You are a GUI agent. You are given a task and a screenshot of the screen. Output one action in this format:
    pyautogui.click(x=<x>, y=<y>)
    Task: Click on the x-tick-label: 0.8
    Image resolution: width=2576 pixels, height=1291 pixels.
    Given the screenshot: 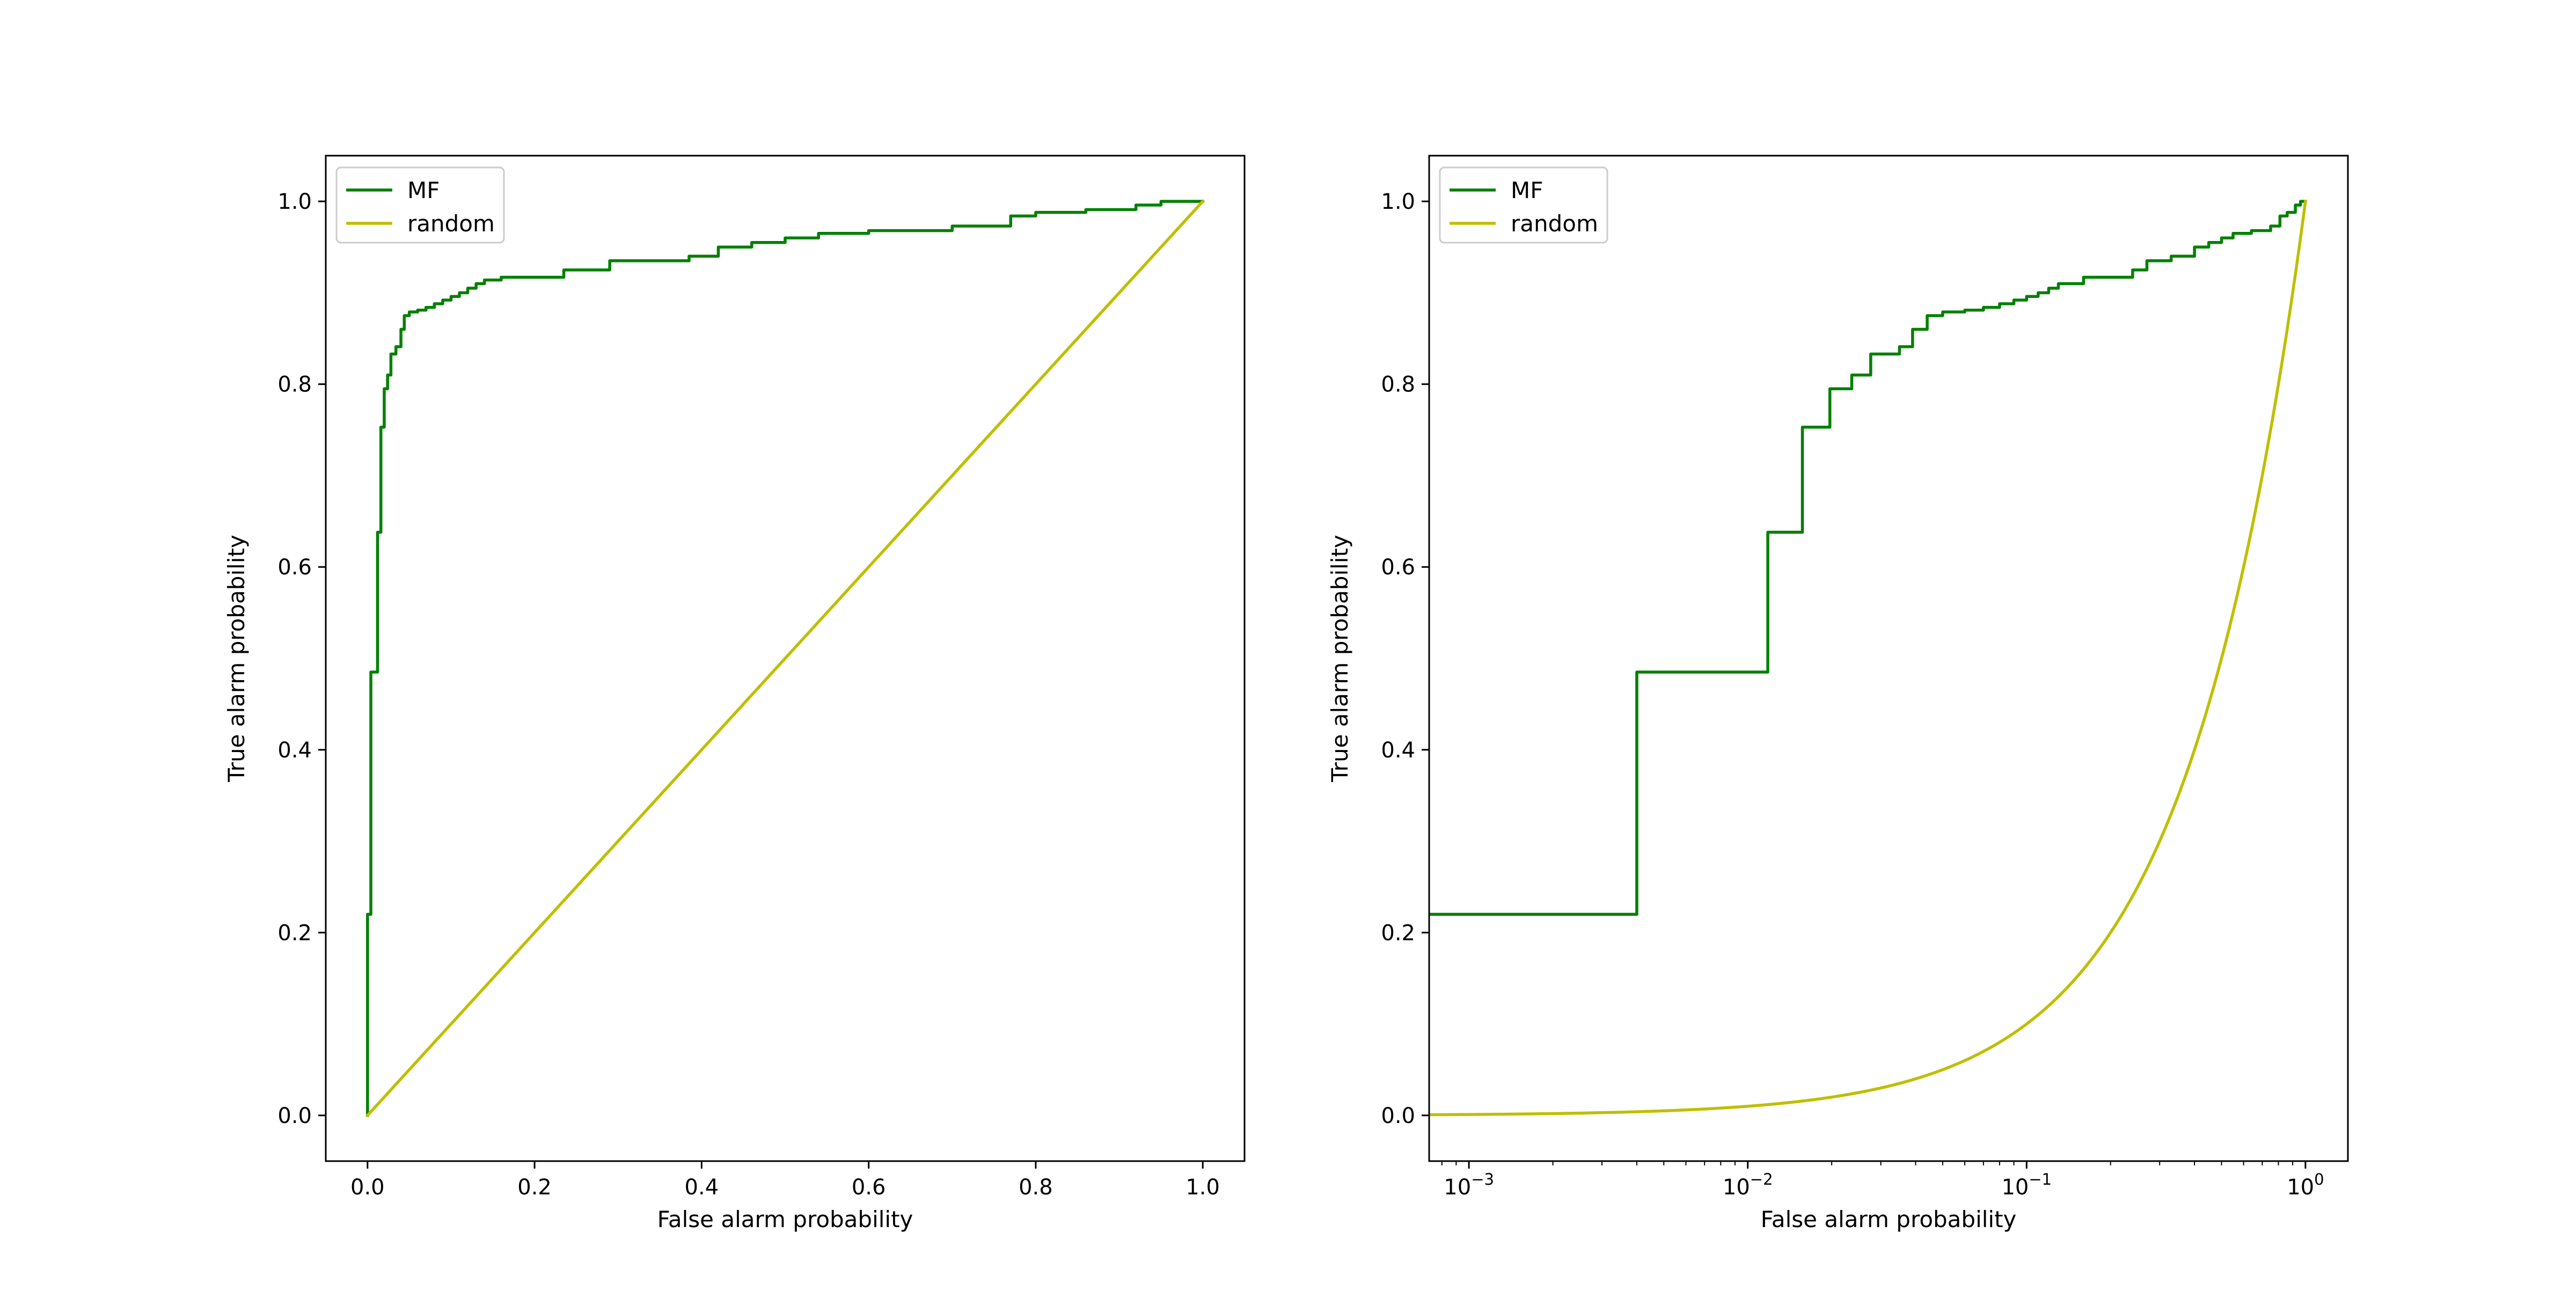 What is the action you would take?
    pyautogui.click(x=1036, y=1187)
    